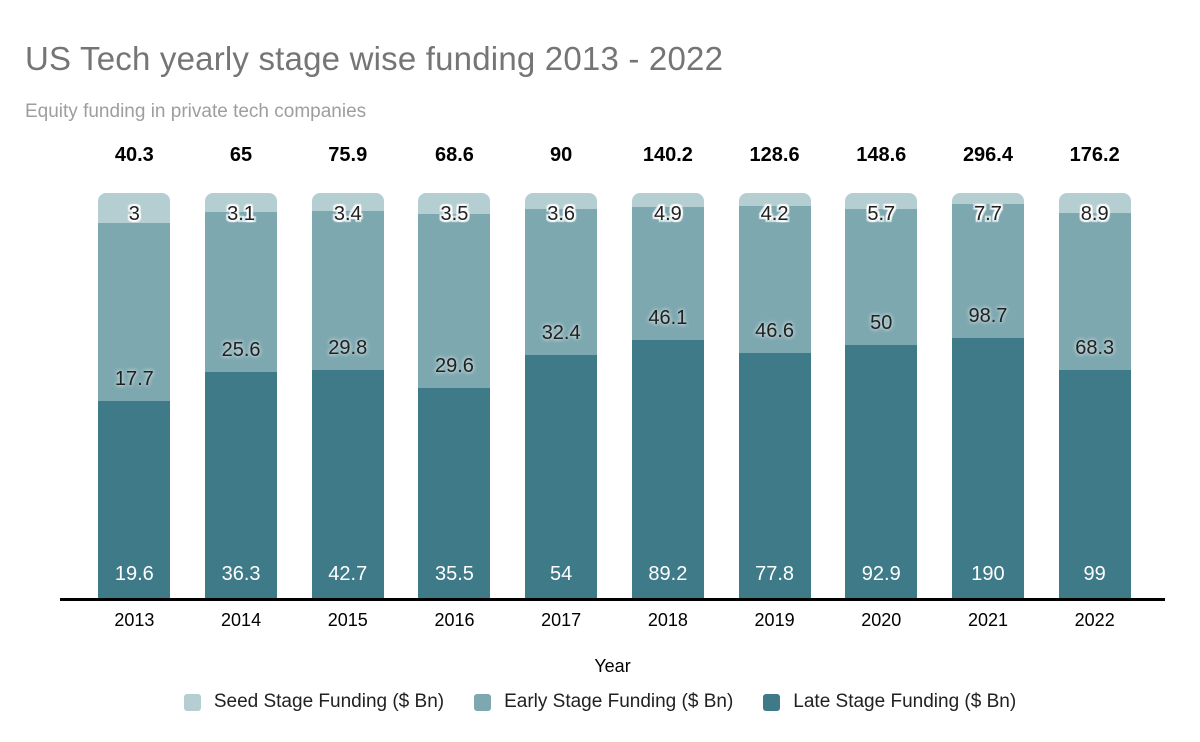  What do you see at coordinates (668, 318) in the screenshot?
I see `segment-value-label: 46.1` at bounding box center [668, 318].